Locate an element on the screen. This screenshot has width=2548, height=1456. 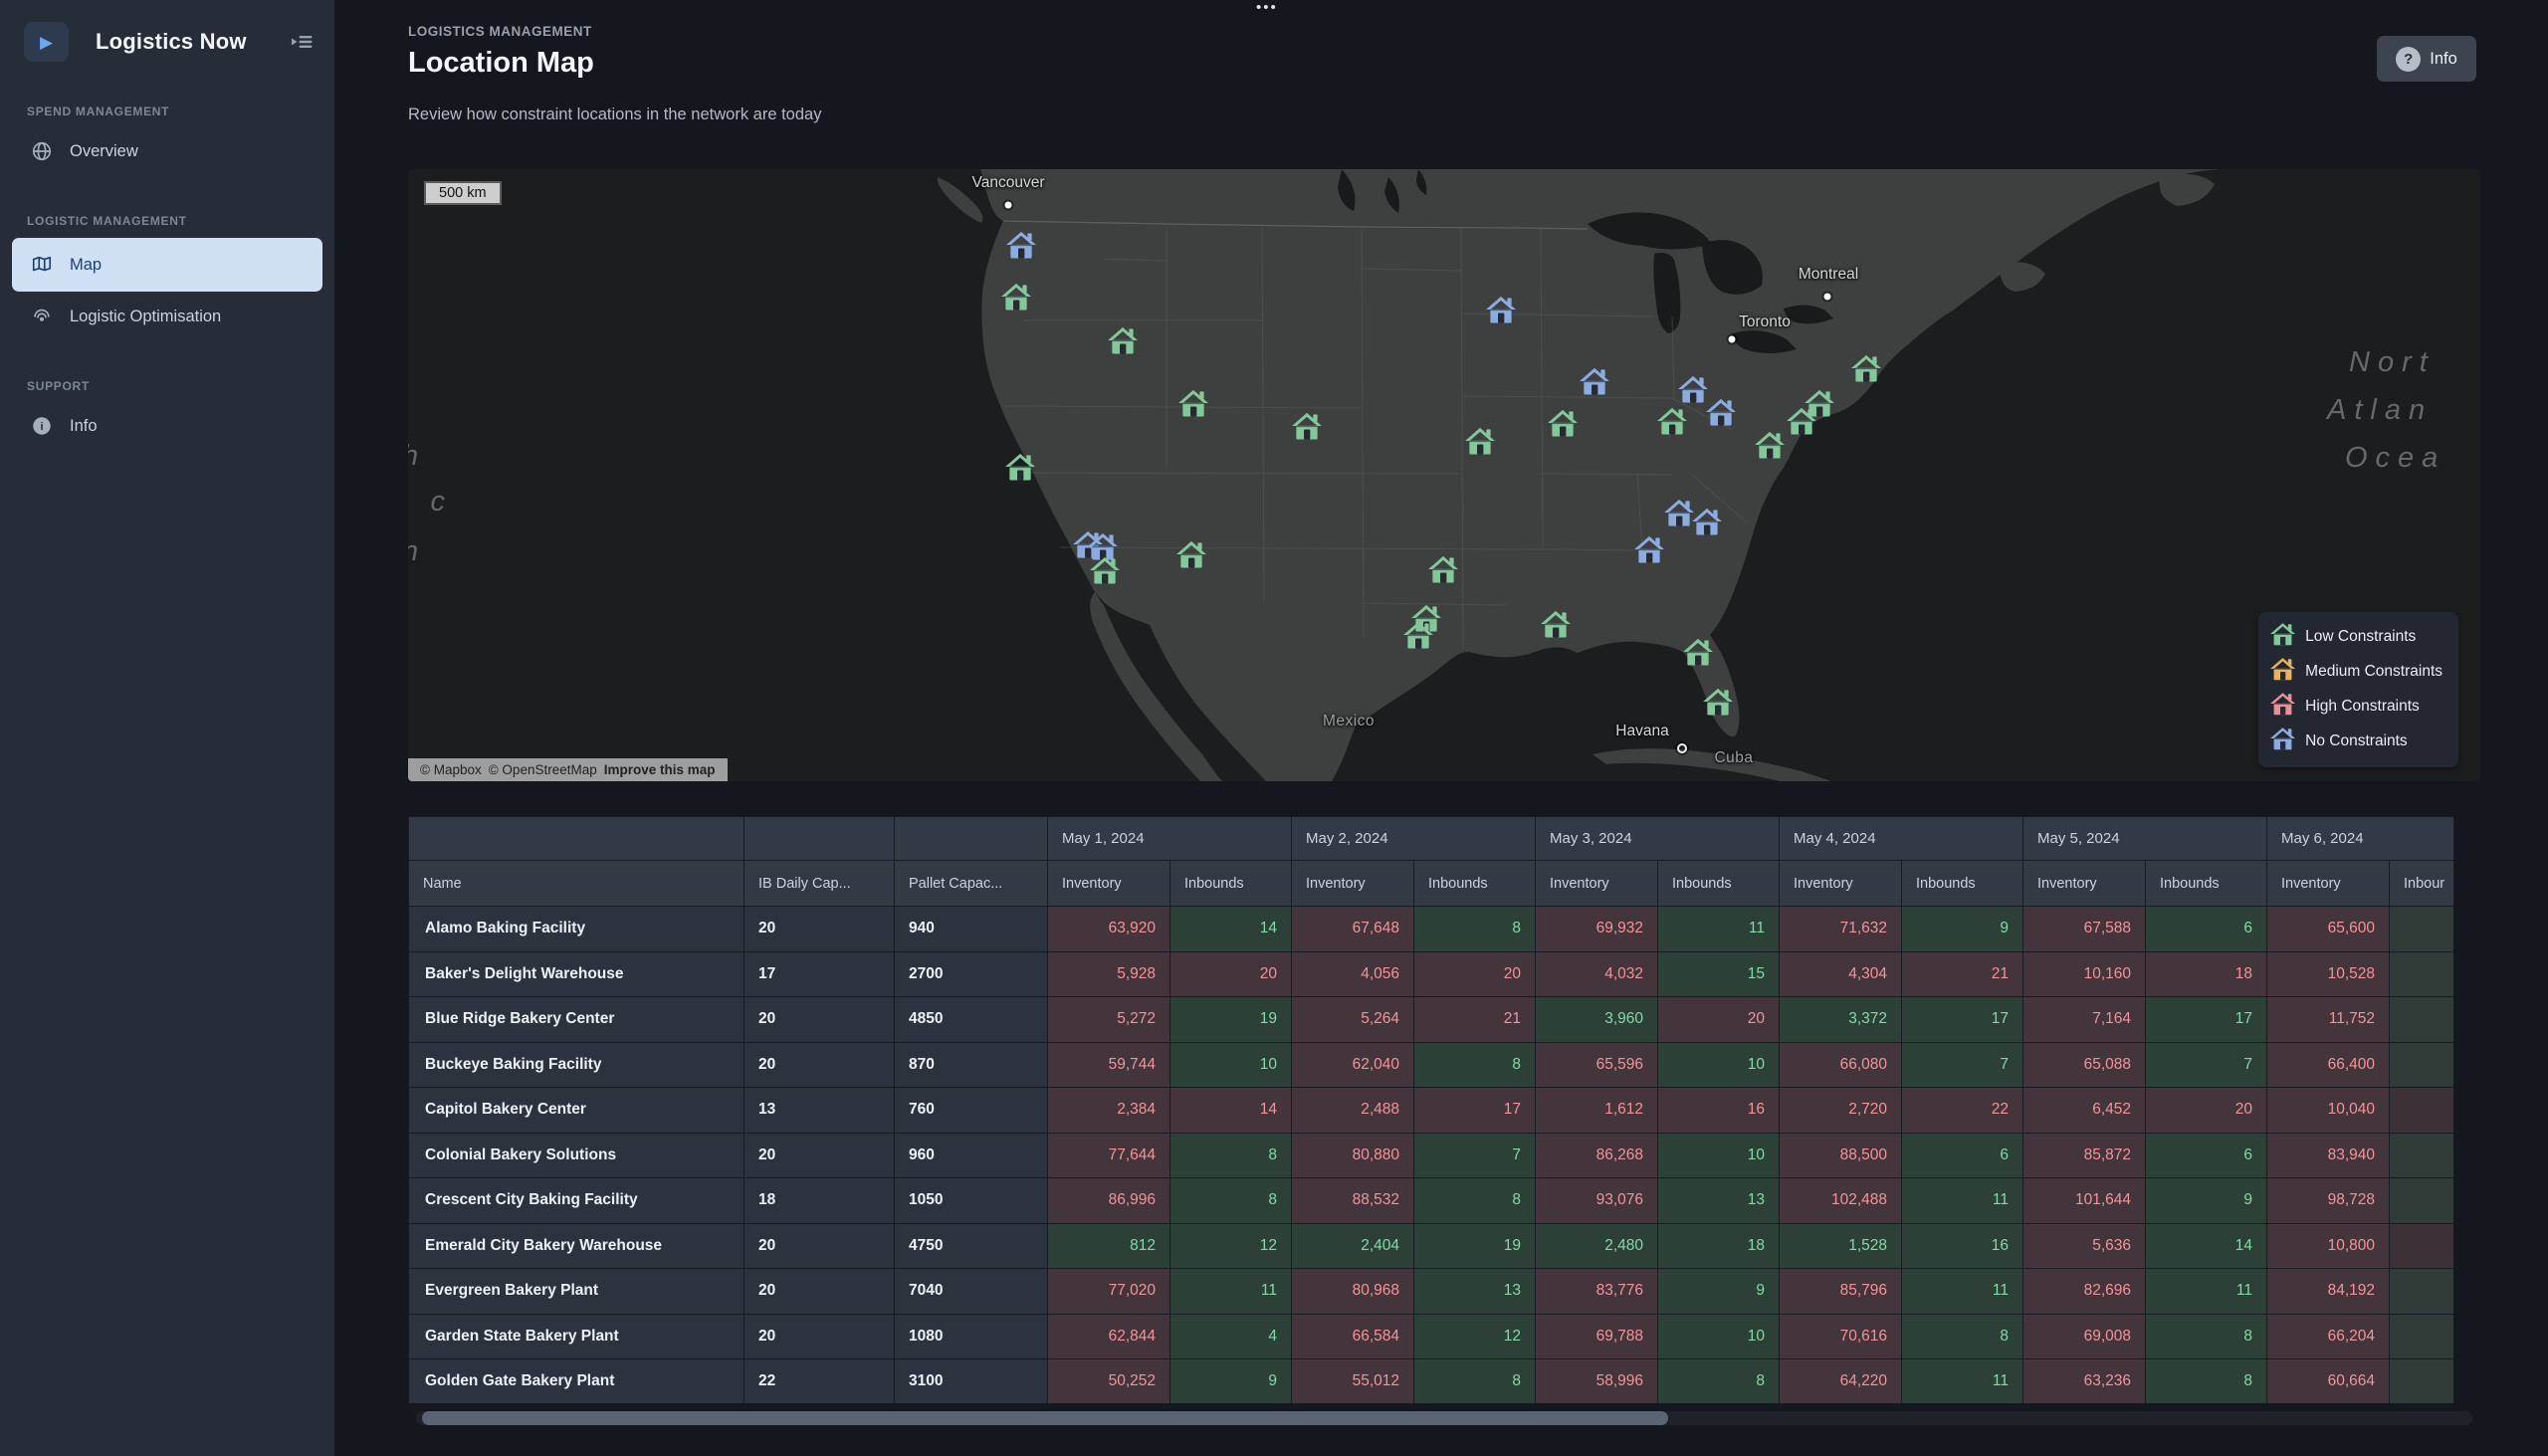
inbounds-cell: 21 is located at coordinates (1962, 973).